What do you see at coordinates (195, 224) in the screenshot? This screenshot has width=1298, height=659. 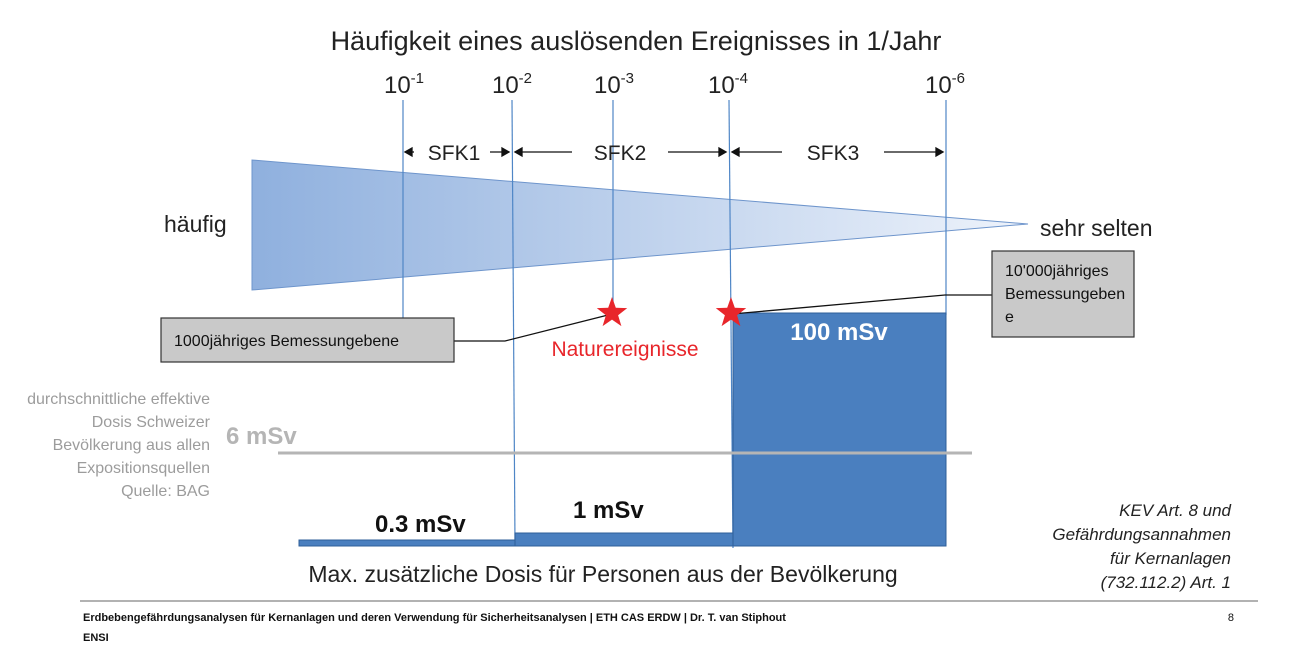 I see `wedge-left-label: häufig` at bounding box center [195, 224].